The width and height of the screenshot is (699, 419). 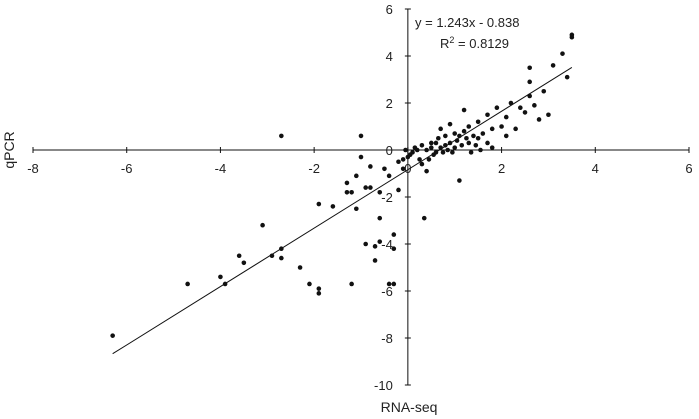 I want to click on y-tick-label: 2, so click(x=389, y=103).